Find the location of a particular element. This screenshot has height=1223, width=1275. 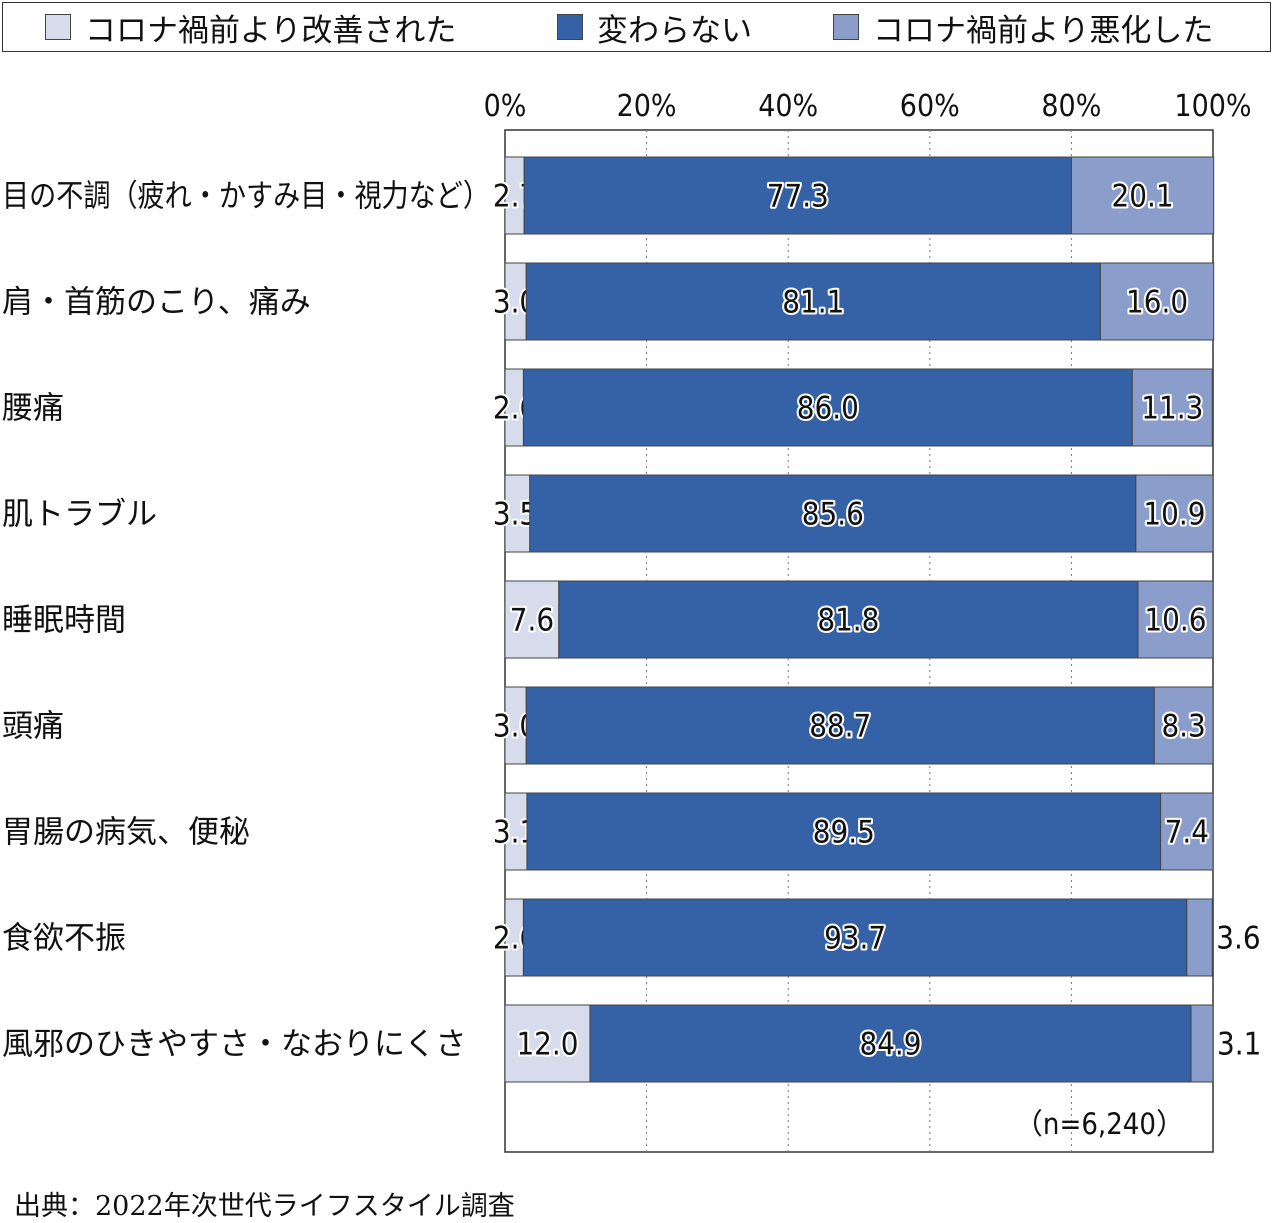

data-label: 88.7 is located at coordinates (840, 727).